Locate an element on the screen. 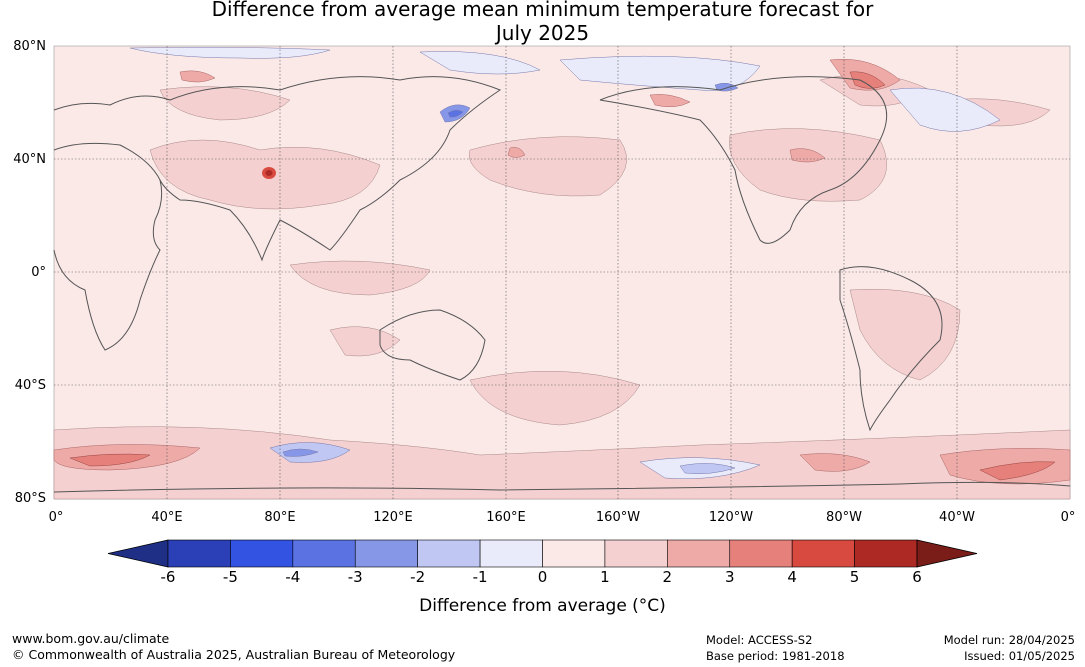  lon-label-0-west: 0° is located at coordinates (56, 517).